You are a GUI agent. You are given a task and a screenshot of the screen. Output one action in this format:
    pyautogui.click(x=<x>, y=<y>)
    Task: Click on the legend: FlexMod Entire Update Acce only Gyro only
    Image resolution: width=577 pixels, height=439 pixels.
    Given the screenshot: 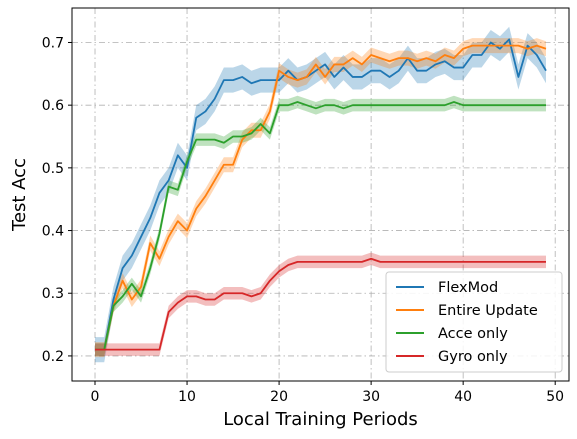 What is the action you would take?
    pyautogui.click(x=474, y=322)
    